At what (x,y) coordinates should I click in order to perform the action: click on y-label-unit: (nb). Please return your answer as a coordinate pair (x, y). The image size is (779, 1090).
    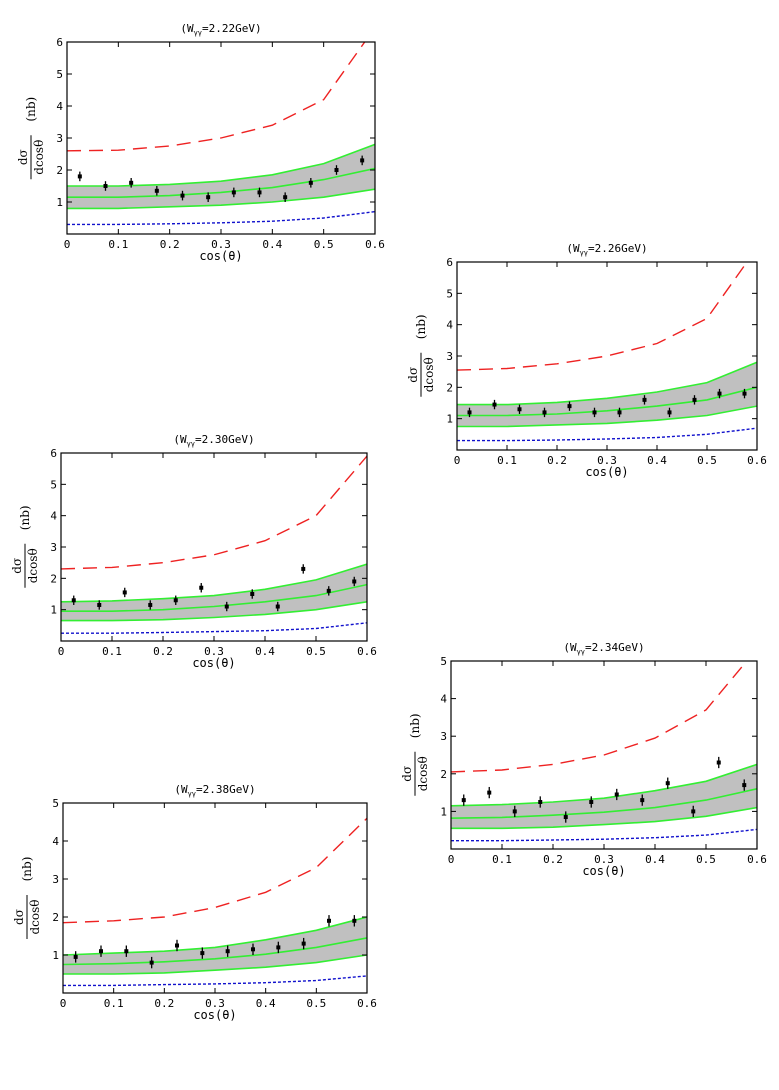
    Looking at the image, I should click on (27, 869).